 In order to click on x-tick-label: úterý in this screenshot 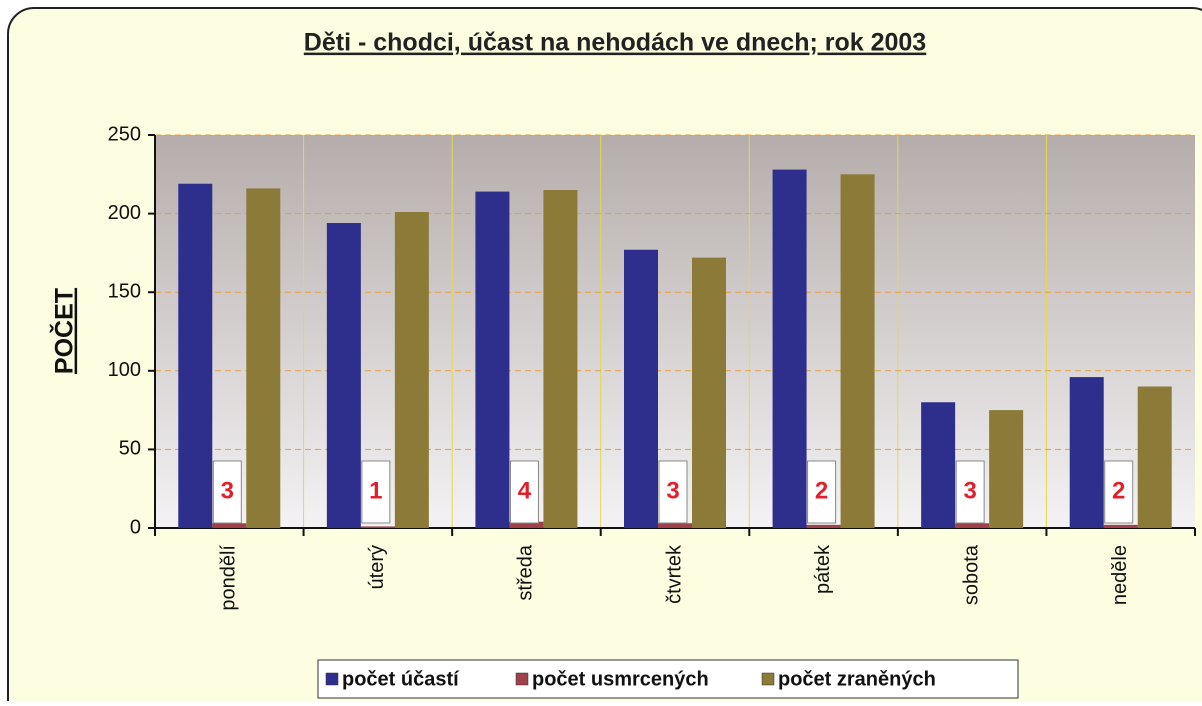, I will do `click(377, 567)`.